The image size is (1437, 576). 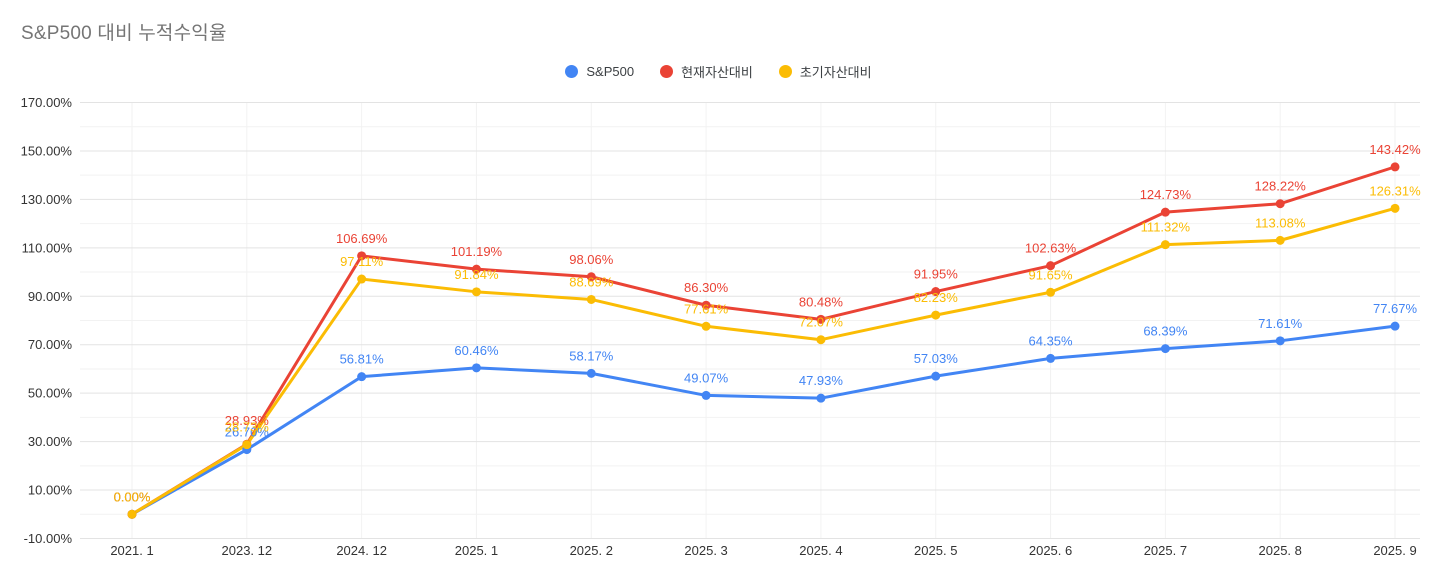 What do you see at coordinates (1051, 248) in the screenshot?
I see `data-point-label: 102.63%` at bounding box center [1051, 248].